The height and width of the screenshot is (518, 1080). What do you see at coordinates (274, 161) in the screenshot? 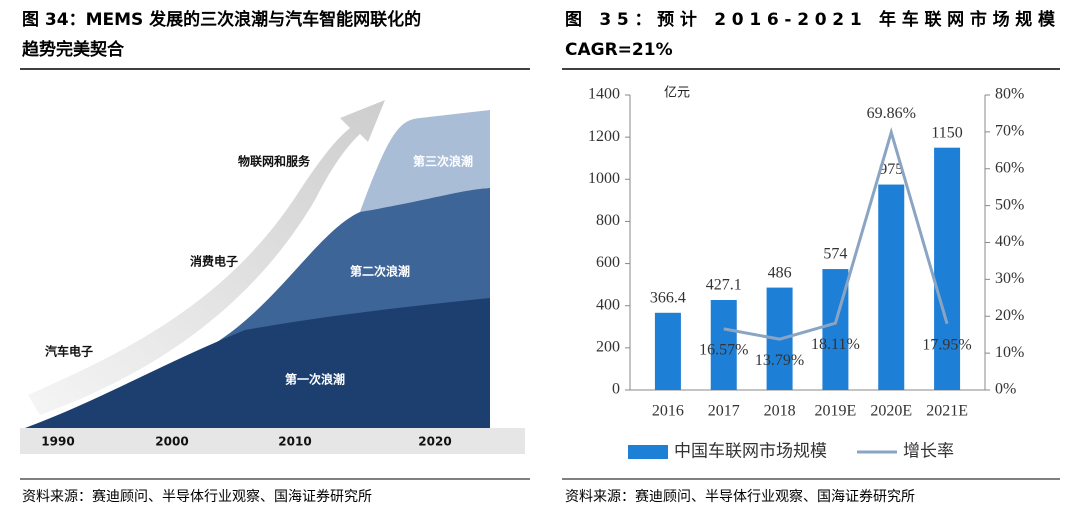
I see `arrow-label: 物联网和服务` at bounding box center [274, 161].